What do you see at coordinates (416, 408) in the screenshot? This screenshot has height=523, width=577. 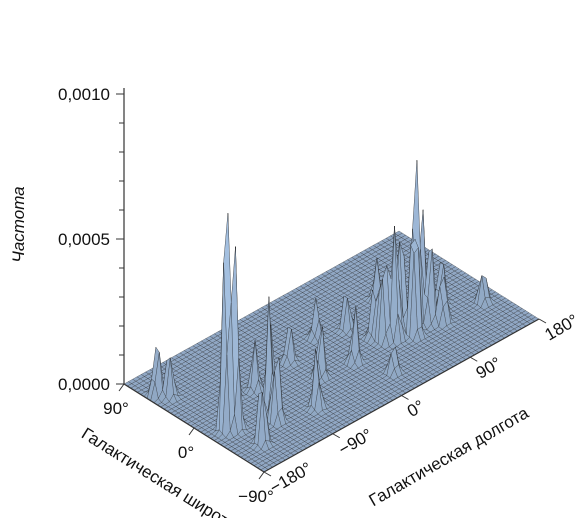 I see `lon-tick-label: 0°` at bounding box center [416, 408].